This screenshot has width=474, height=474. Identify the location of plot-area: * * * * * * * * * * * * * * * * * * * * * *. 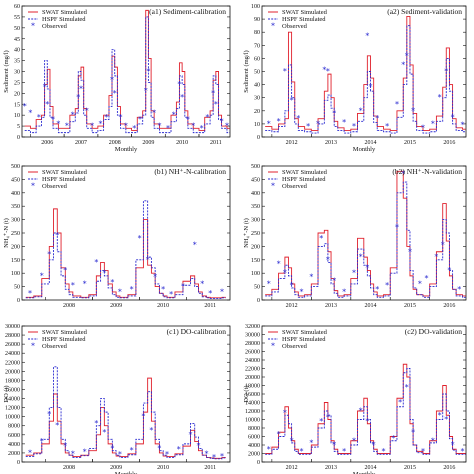
(125, 414).